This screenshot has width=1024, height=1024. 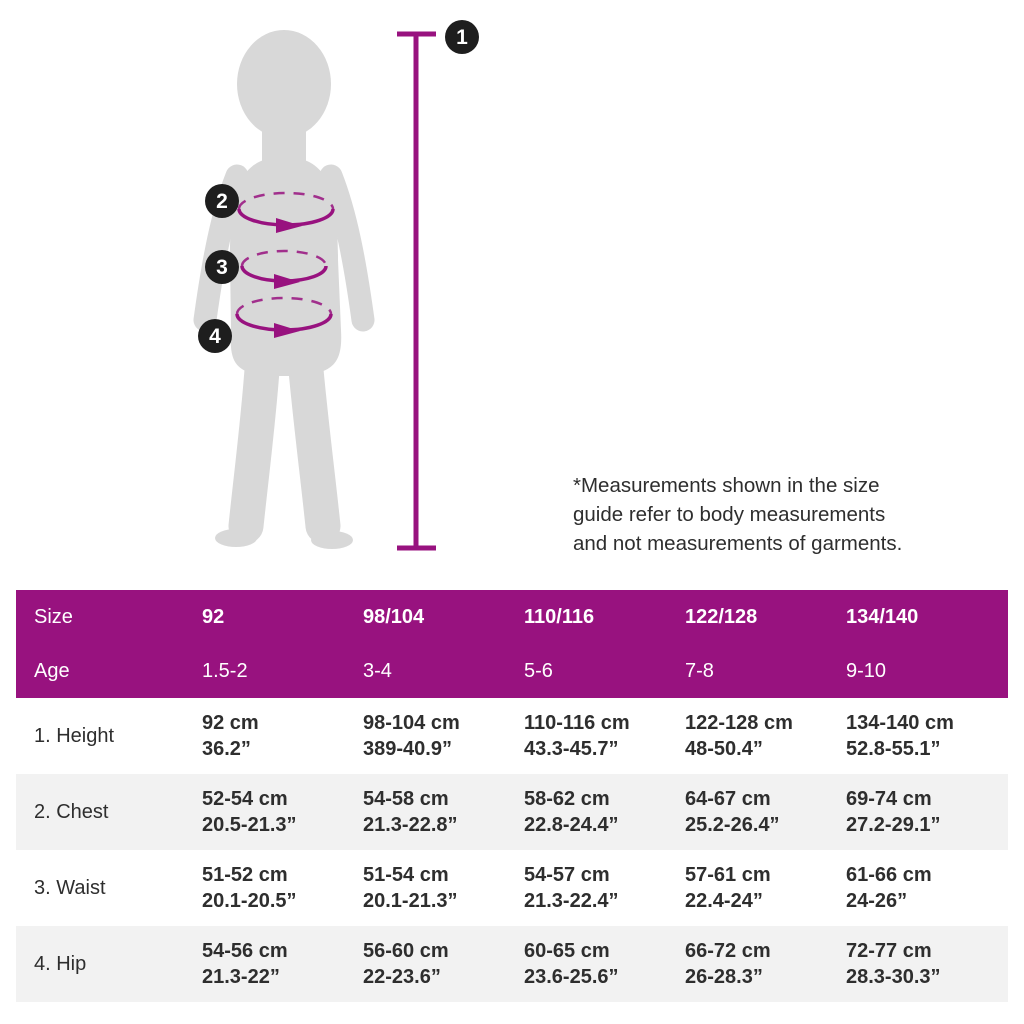 What do you see at coordinates (282, 888) in the screenshot?
I see `measurement-cell: 51-52 cm 20.1-20.5”` at bounding box center [282, 888].